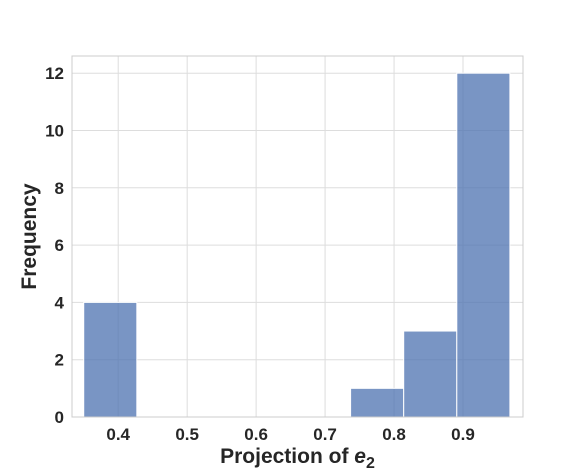 This screenshot has height=469, width=581. I want to click on x-axis-label-variable: e, so click(360, 456).